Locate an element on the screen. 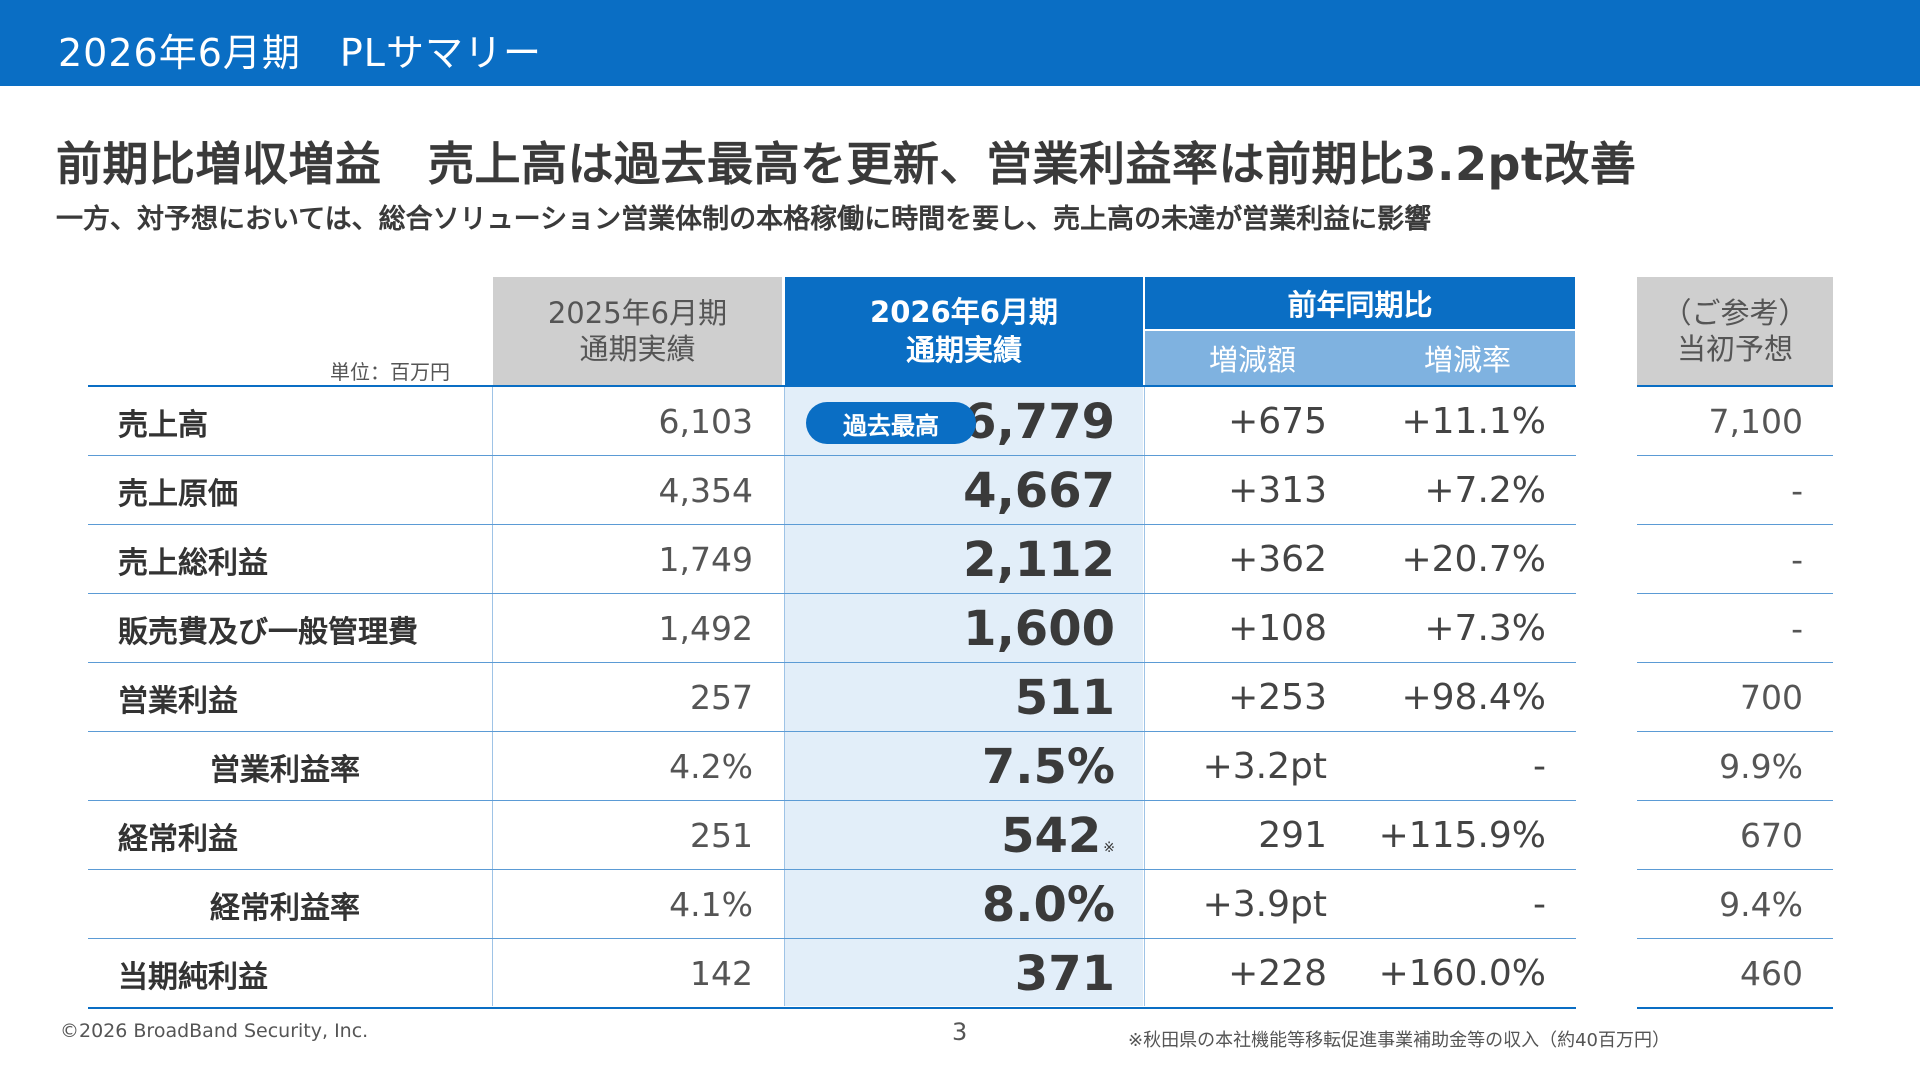 This screenshot has width=1920, height=1080. column-header-current-year: 2026年6月期 通期実績 is located at coordinates (964, 331).